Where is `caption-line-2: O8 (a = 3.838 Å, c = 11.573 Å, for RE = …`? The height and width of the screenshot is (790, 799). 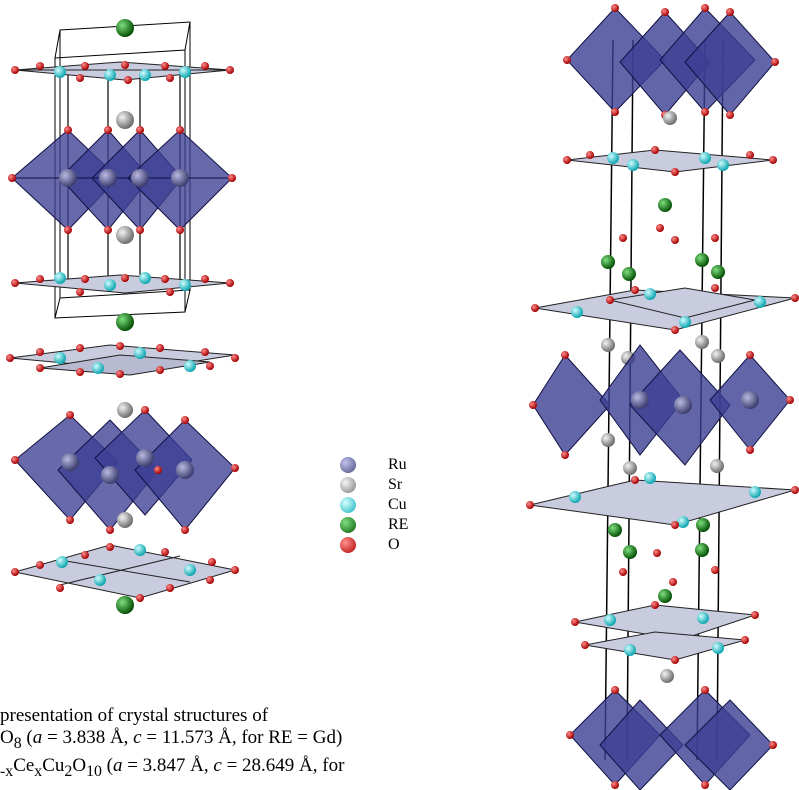 caption-line-2: O8 (a = 3.838 Å, c = 11.573 Å, for RE = … is located at coordinates (171, 739).